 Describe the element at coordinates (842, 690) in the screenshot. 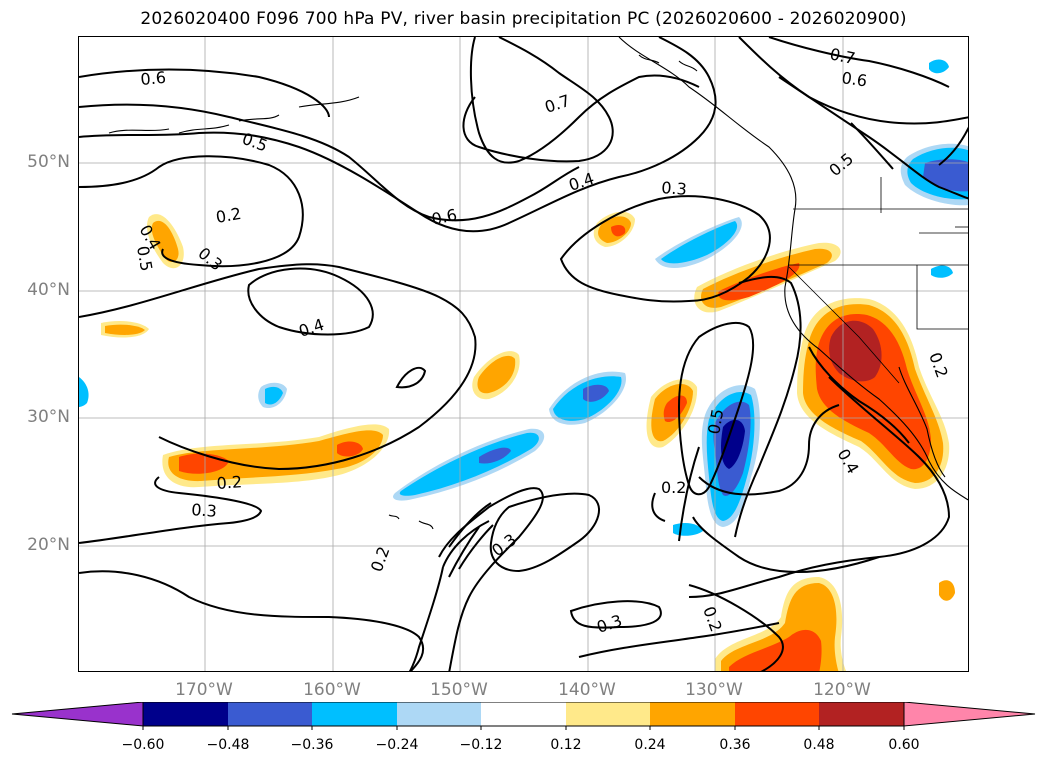

I see `lon-label-120w: 120°W` at that location.